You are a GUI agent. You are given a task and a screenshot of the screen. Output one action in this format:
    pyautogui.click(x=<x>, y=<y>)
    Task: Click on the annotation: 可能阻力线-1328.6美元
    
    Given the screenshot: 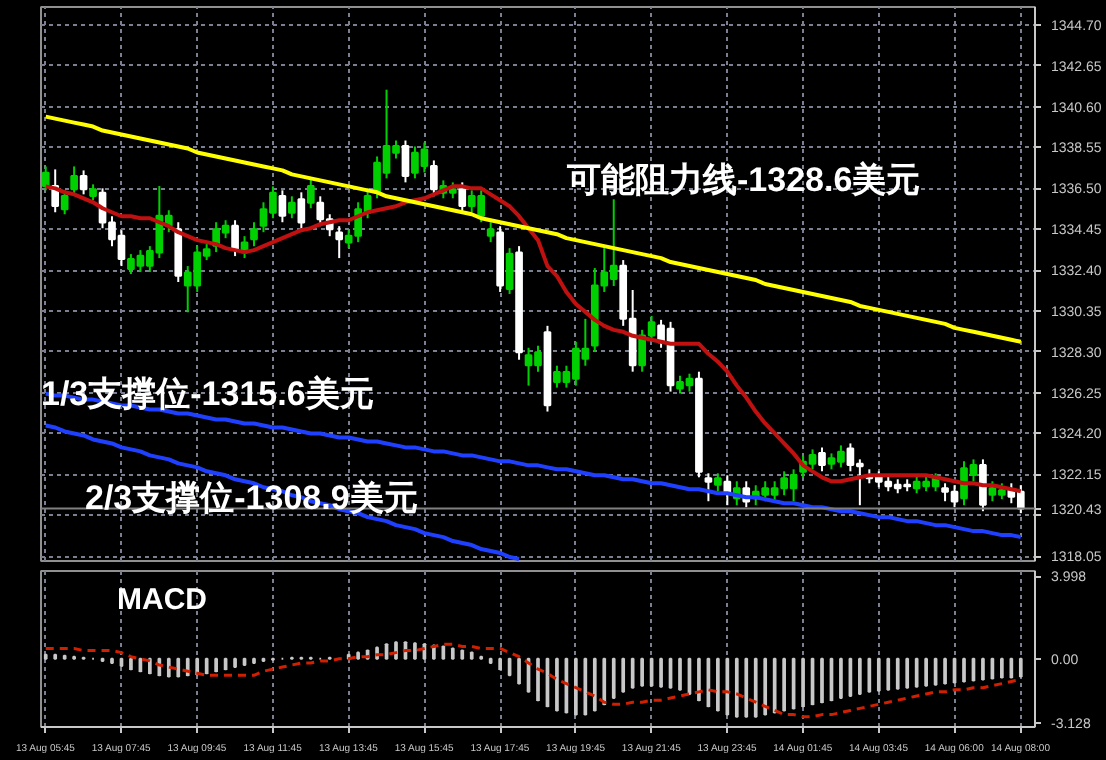 What is the action you would take?
    pyautogui.click(x=743, y=180)
    